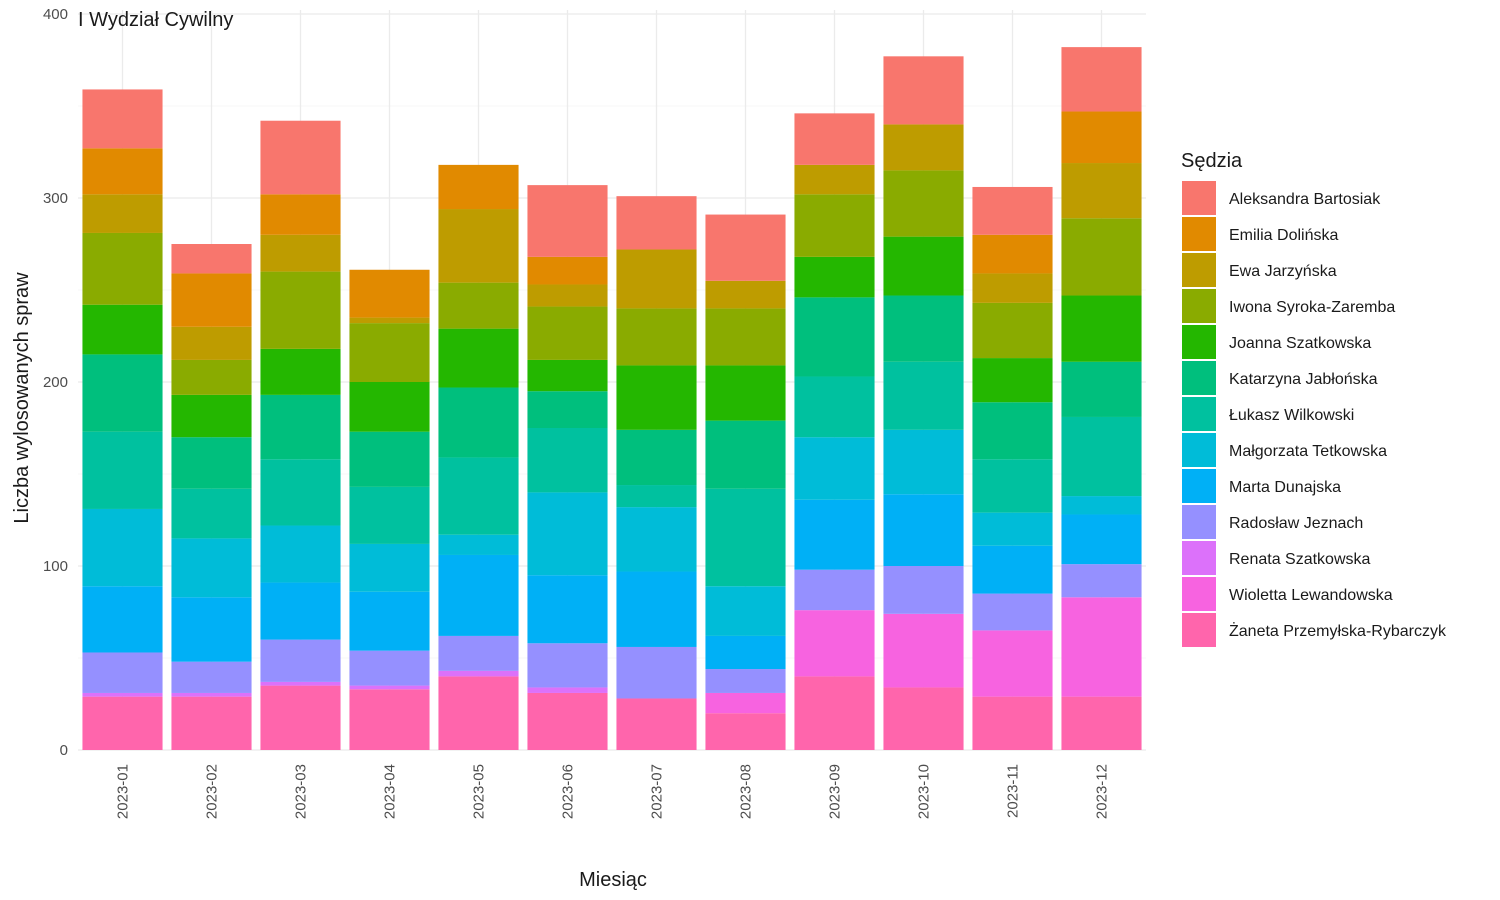  What do you see at coordinates (1291, 415) in the screenshot?
I see `legend-label: Łukasz Wilkowski` at bounding box center [1291, 415].